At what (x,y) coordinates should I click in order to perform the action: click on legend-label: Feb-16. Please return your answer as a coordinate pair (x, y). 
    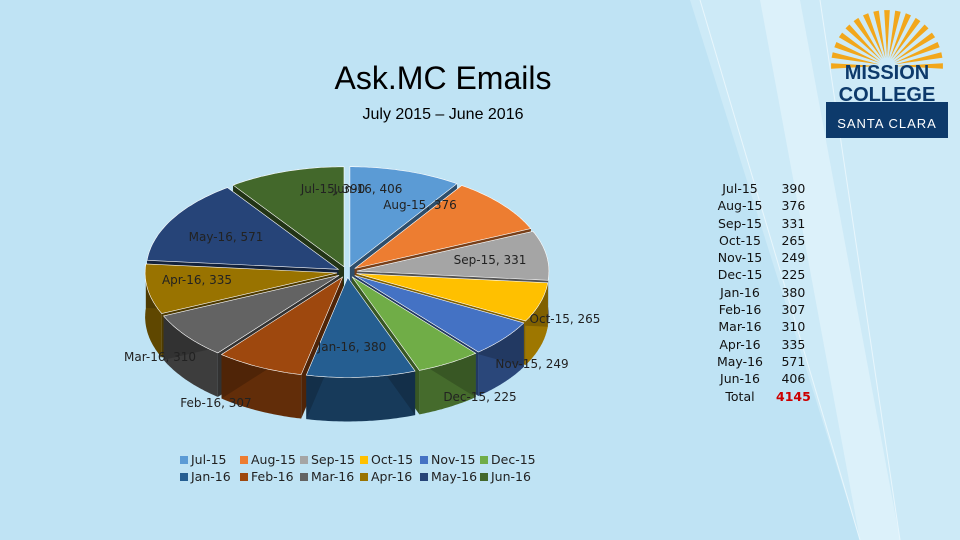
    Looking at the image, I should click on (272, 476).